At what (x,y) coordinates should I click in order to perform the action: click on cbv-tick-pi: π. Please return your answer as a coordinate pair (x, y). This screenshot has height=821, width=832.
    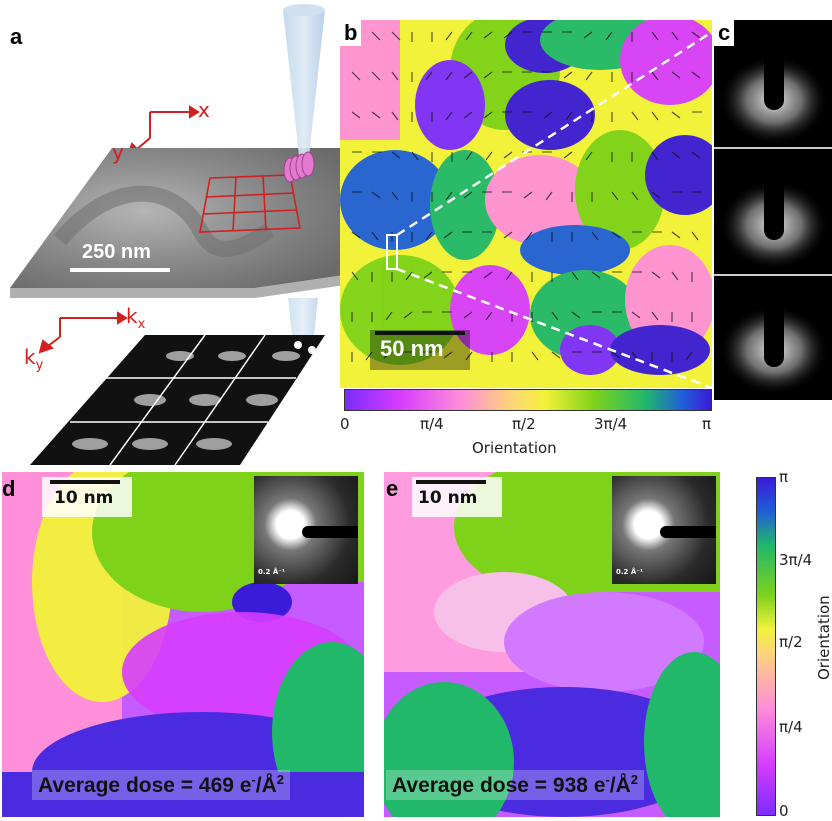
    Looking at the image, I should click on (784, 477).